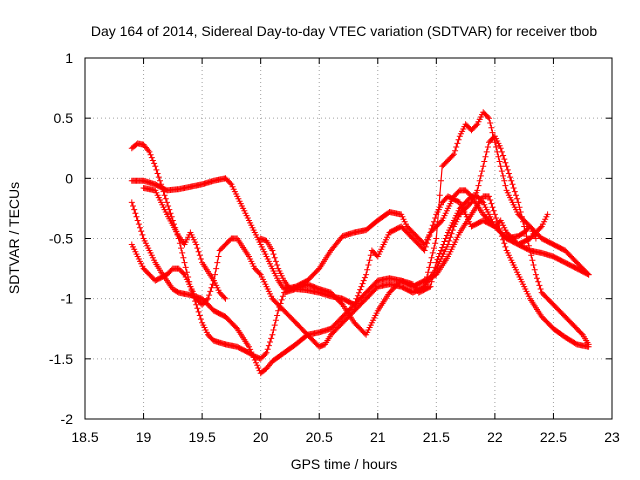 This screenshot has height=480, width=640. I want to click on y-tick-label: -1, so click(67, 299).